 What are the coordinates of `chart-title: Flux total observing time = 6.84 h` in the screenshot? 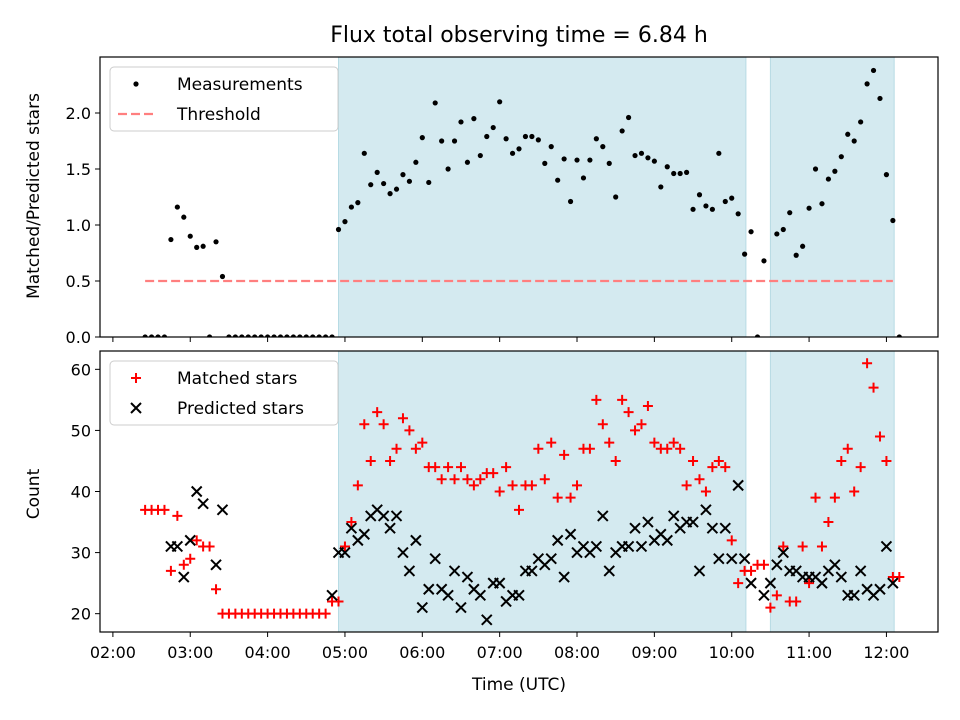 It's located at (519, 35).